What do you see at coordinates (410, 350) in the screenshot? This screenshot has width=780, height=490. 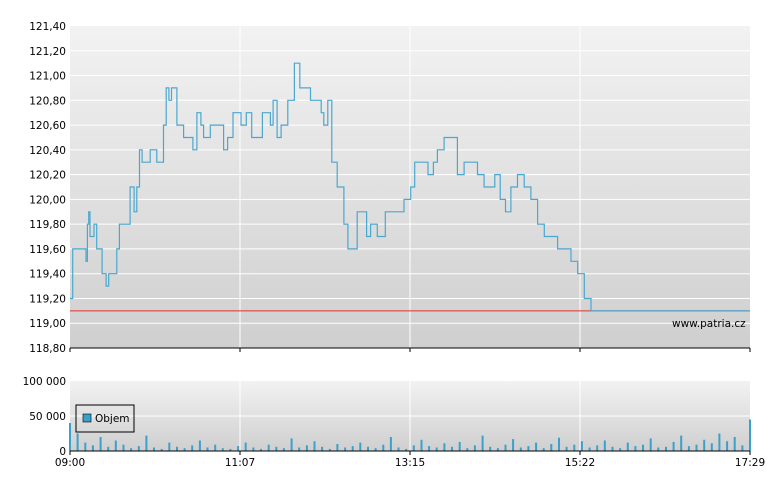 I see `price-x-axis-ticks` at bounding box center [410, 350].